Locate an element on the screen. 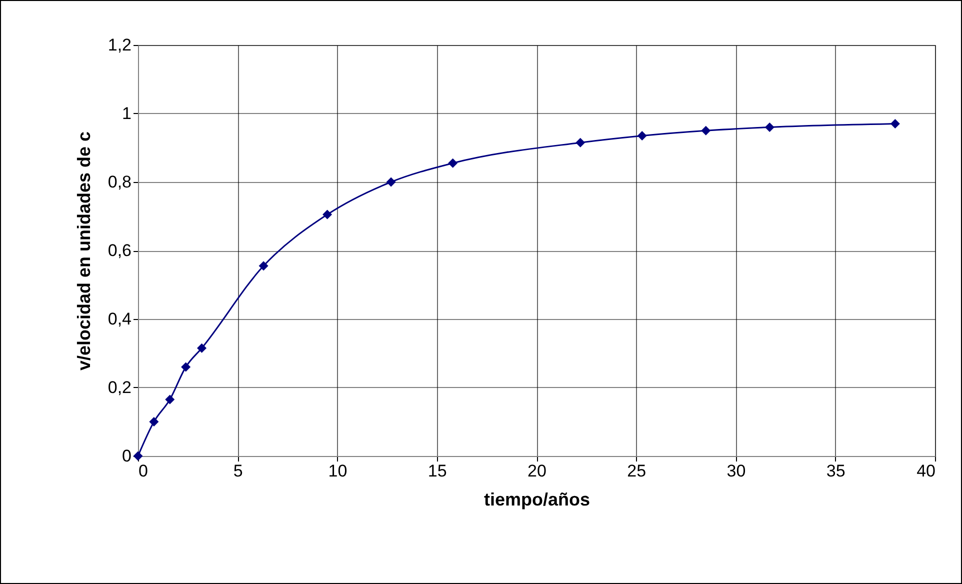 This screenshot has width=962, height=584. y-tick-label: 1,2 is located at coordinates (120, 45).